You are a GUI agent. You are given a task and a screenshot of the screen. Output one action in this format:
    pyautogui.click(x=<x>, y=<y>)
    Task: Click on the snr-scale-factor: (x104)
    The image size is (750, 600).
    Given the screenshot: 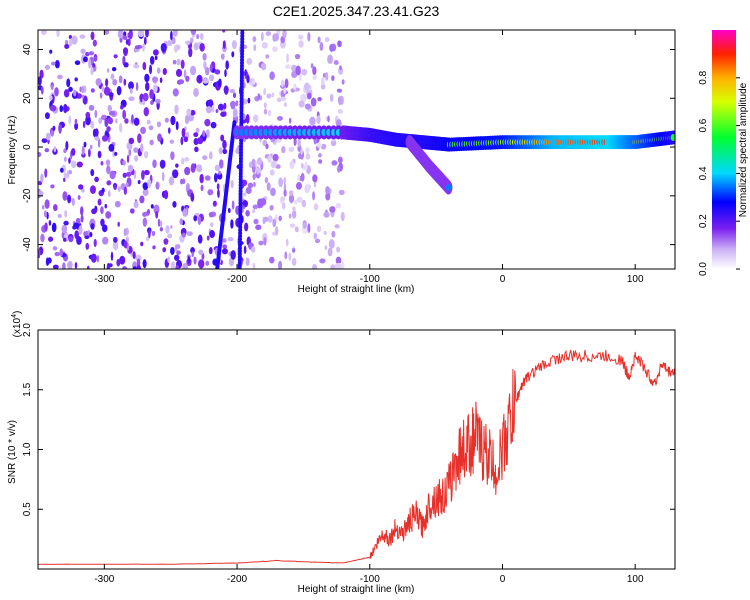 What is the action you would take?
    pyautogui.click(x=17, y=324)
    